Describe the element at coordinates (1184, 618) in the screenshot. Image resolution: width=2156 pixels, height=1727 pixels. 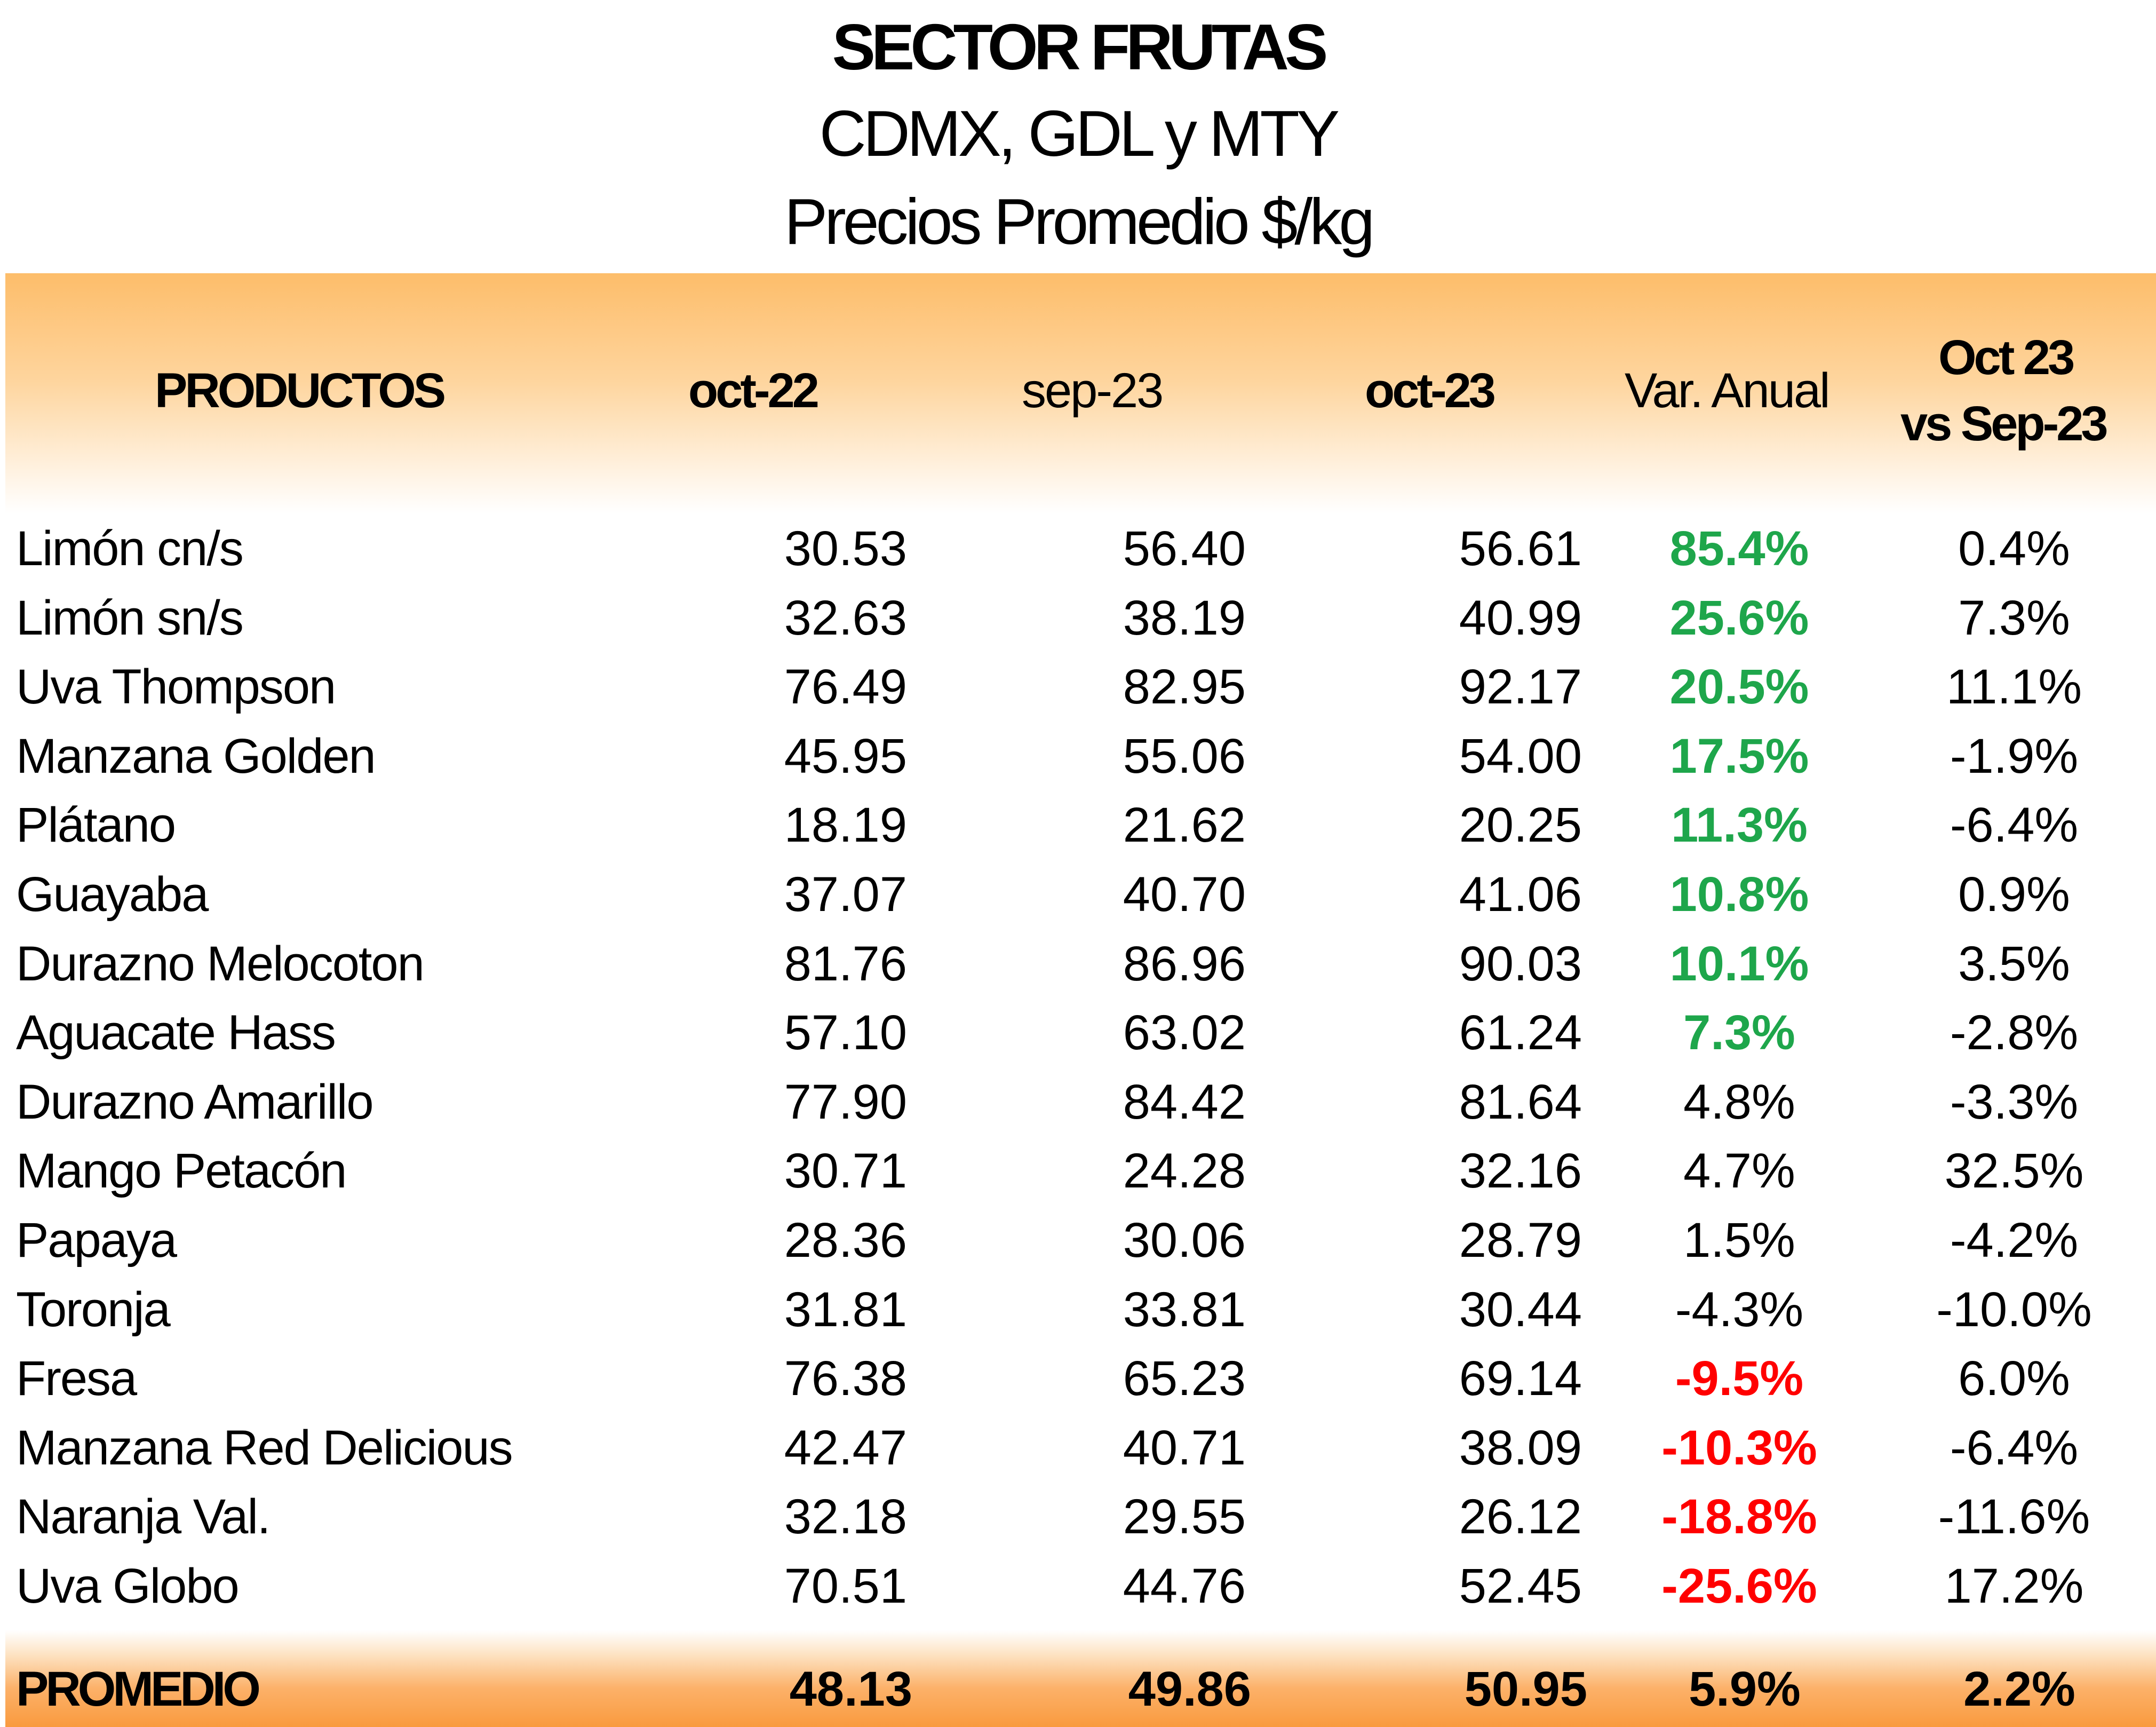
I see `cell-sep-23: 38.19` at that location.